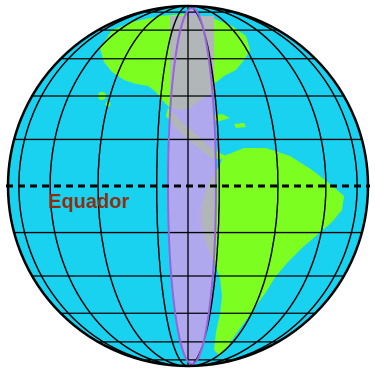 The height and width of the screenshot is (371, 375). I want to click on caribbean-island, so click(240, 125).